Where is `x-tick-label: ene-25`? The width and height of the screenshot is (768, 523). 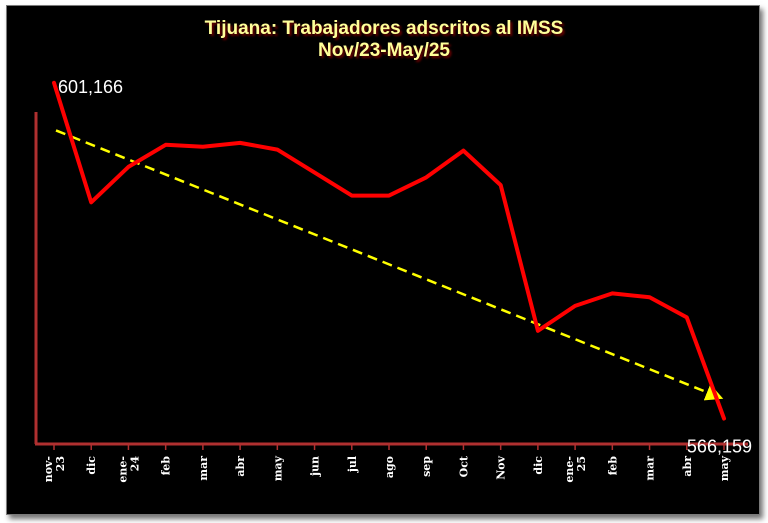
x-tick-label: ene-25 is located at coordinates (575, 469).